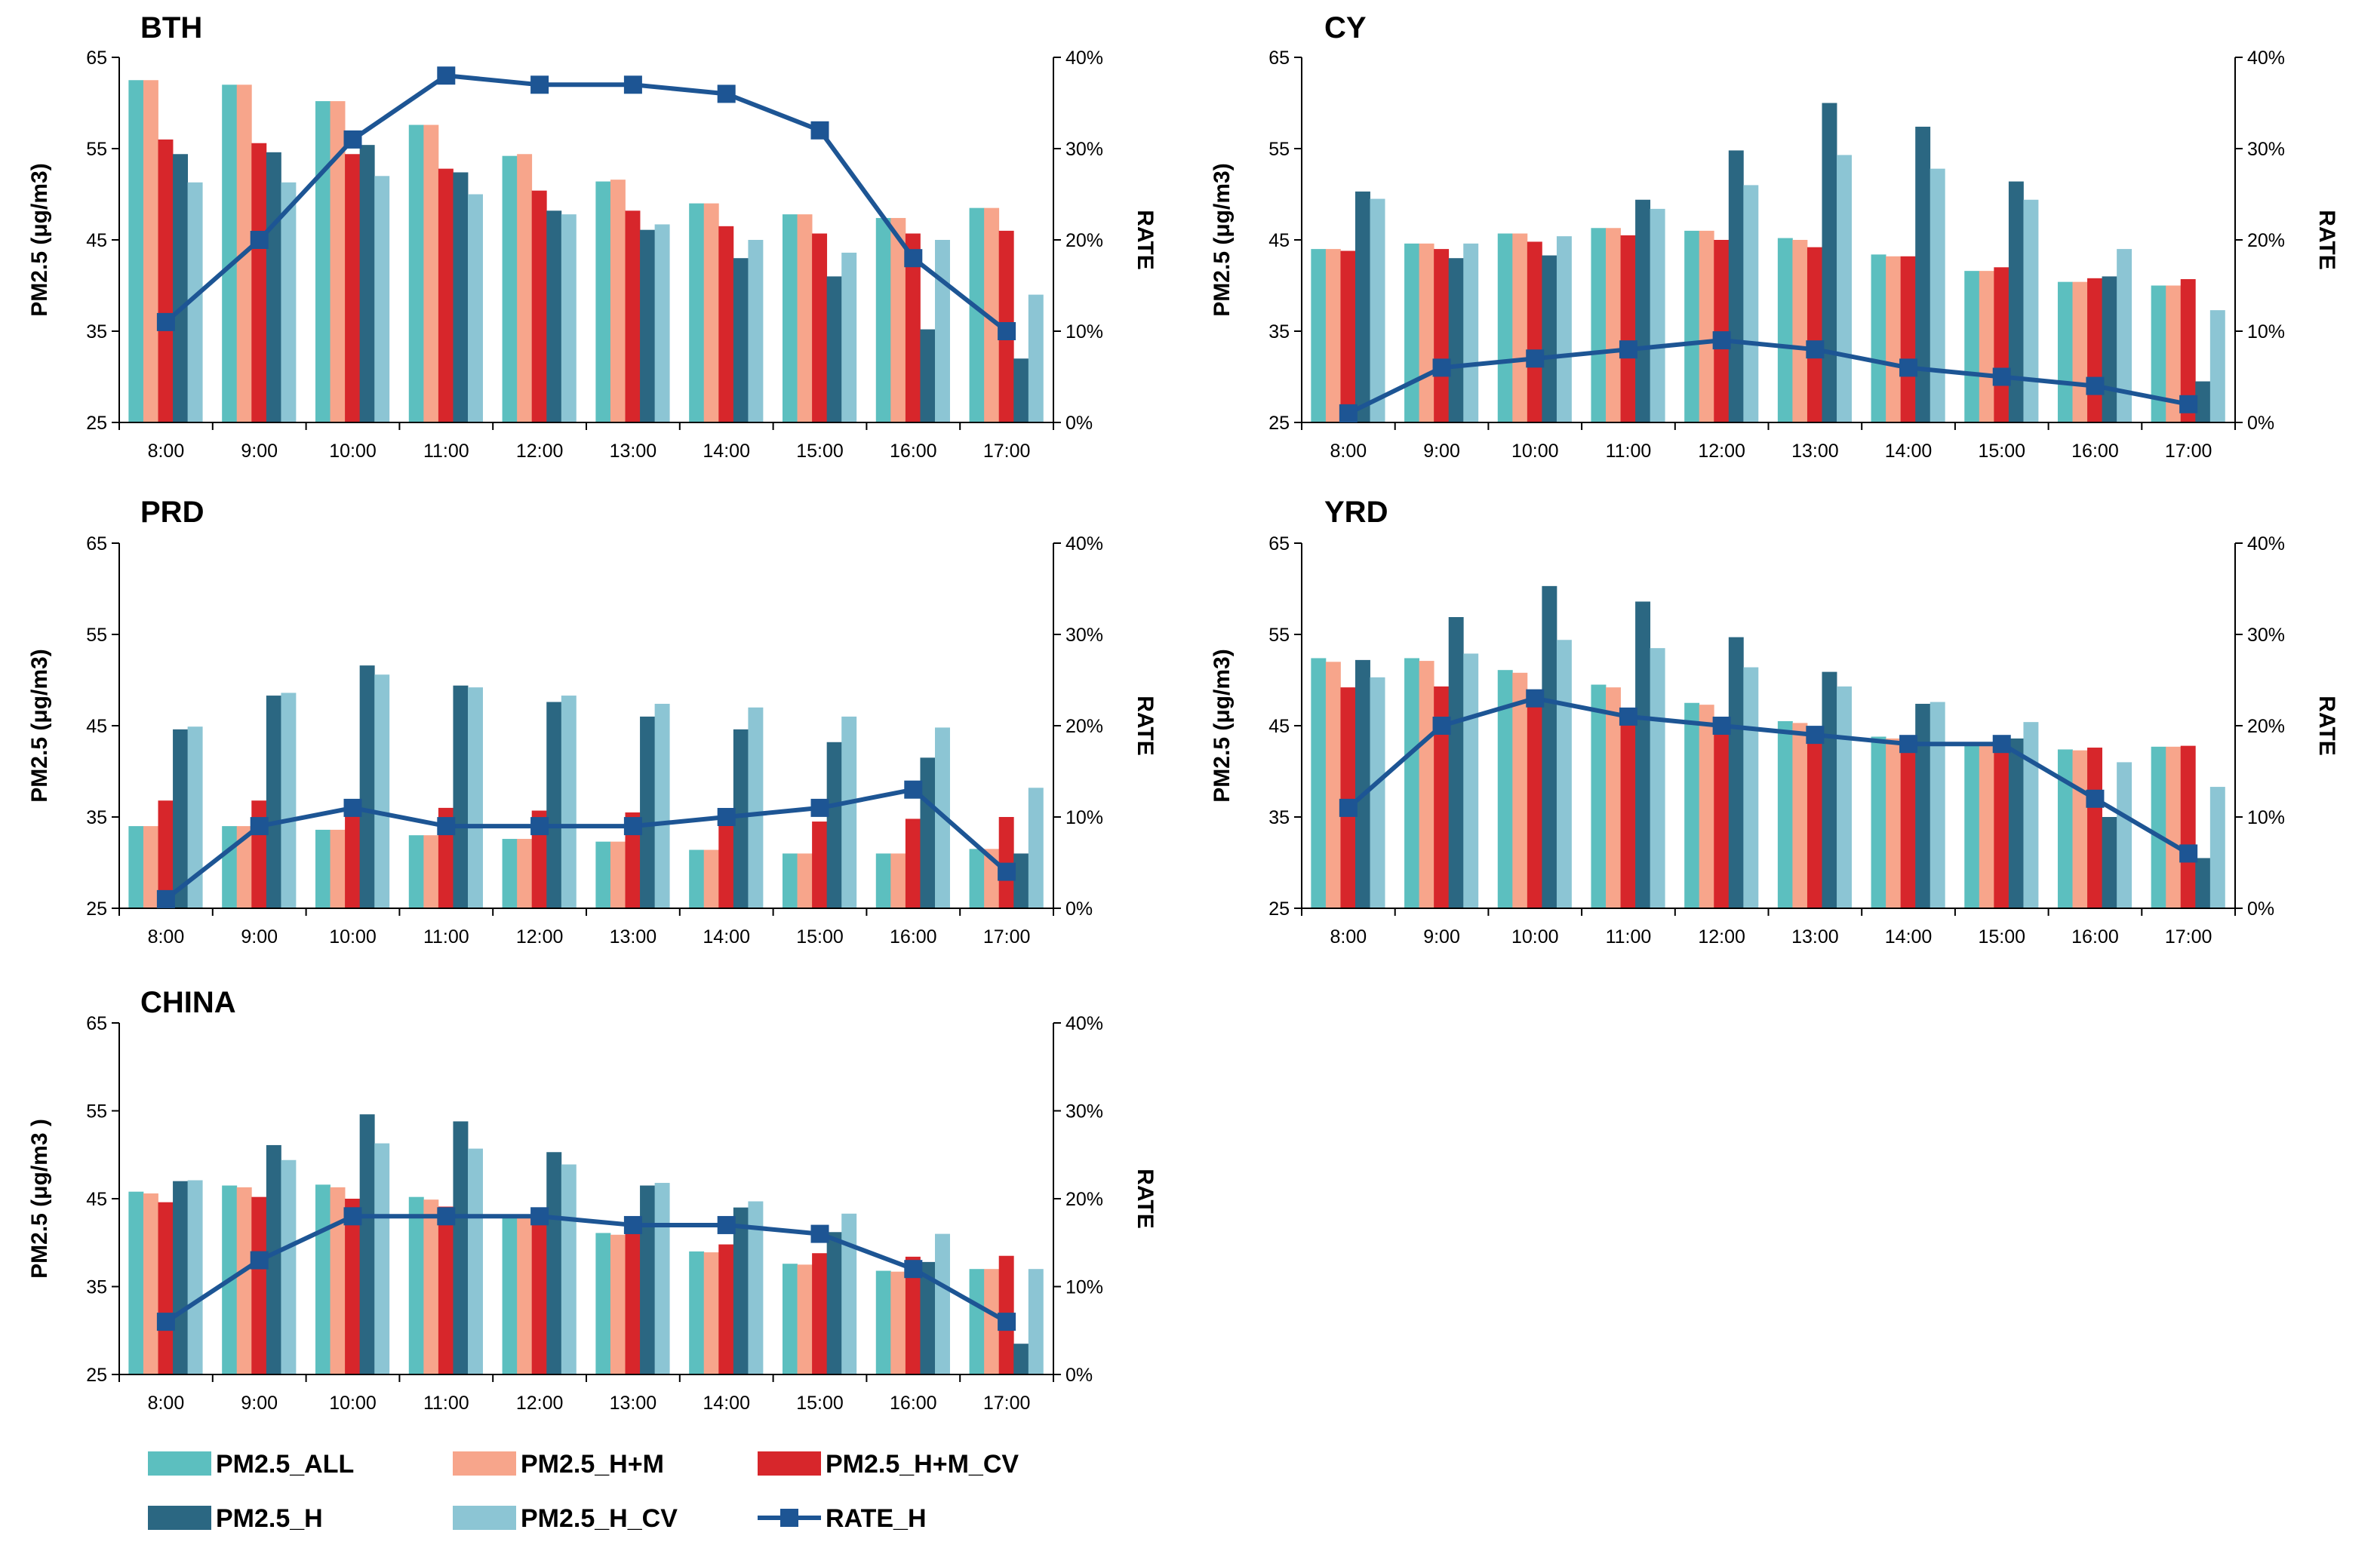  Describe the element at coordinates (166, 936) in the screenshot. I see `x-tick-label: 8:00` at that location.